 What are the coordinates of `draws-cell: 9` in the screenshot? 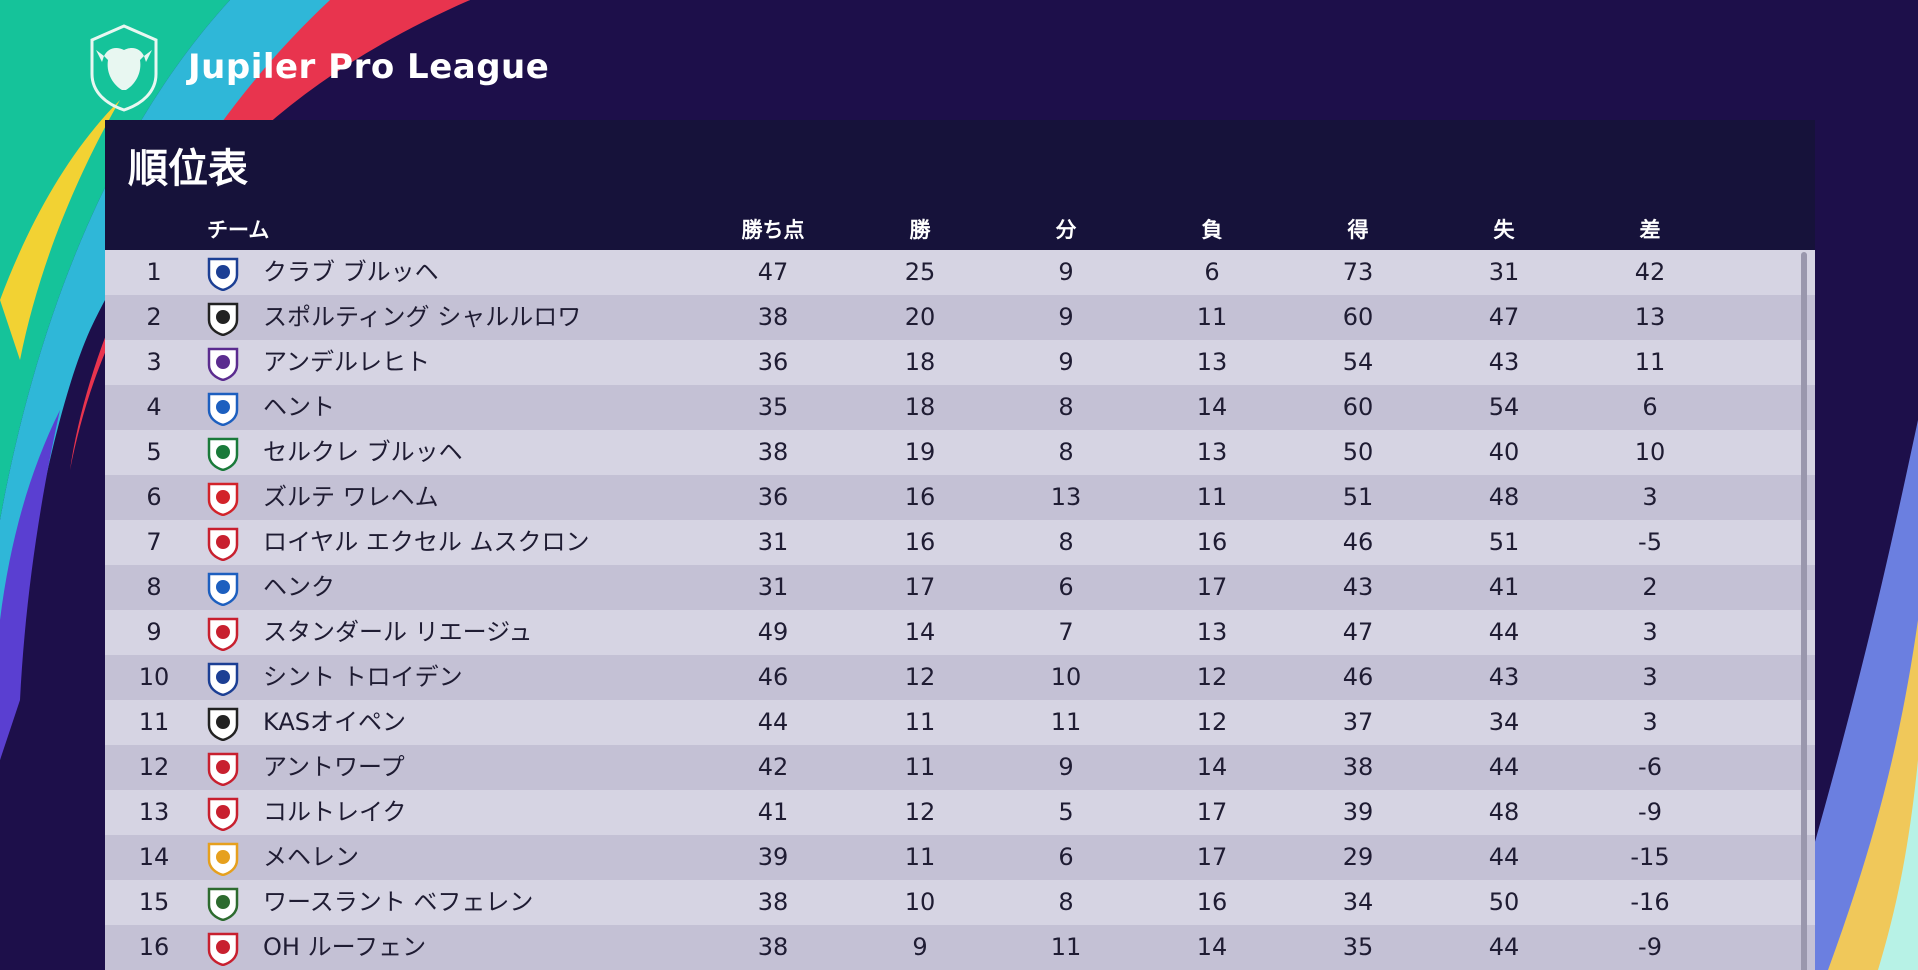 It's located at (1066, 317).